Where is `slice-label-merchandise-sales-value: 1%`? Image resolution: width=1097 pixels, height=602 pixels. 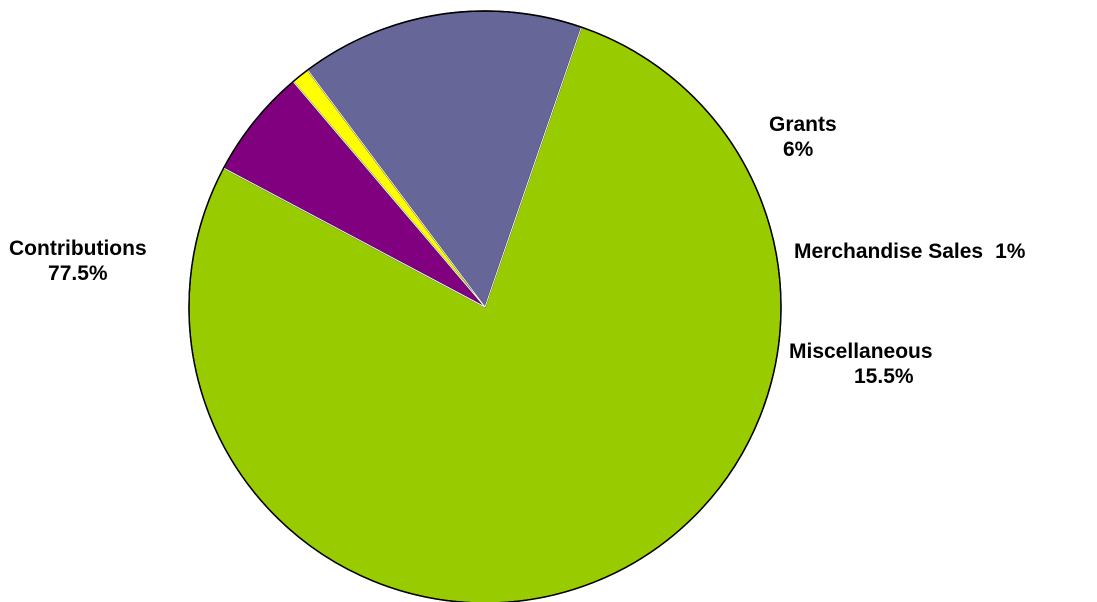 slice-label-merchandise-sales-value: 1% is located at coordinates (1010, 251).